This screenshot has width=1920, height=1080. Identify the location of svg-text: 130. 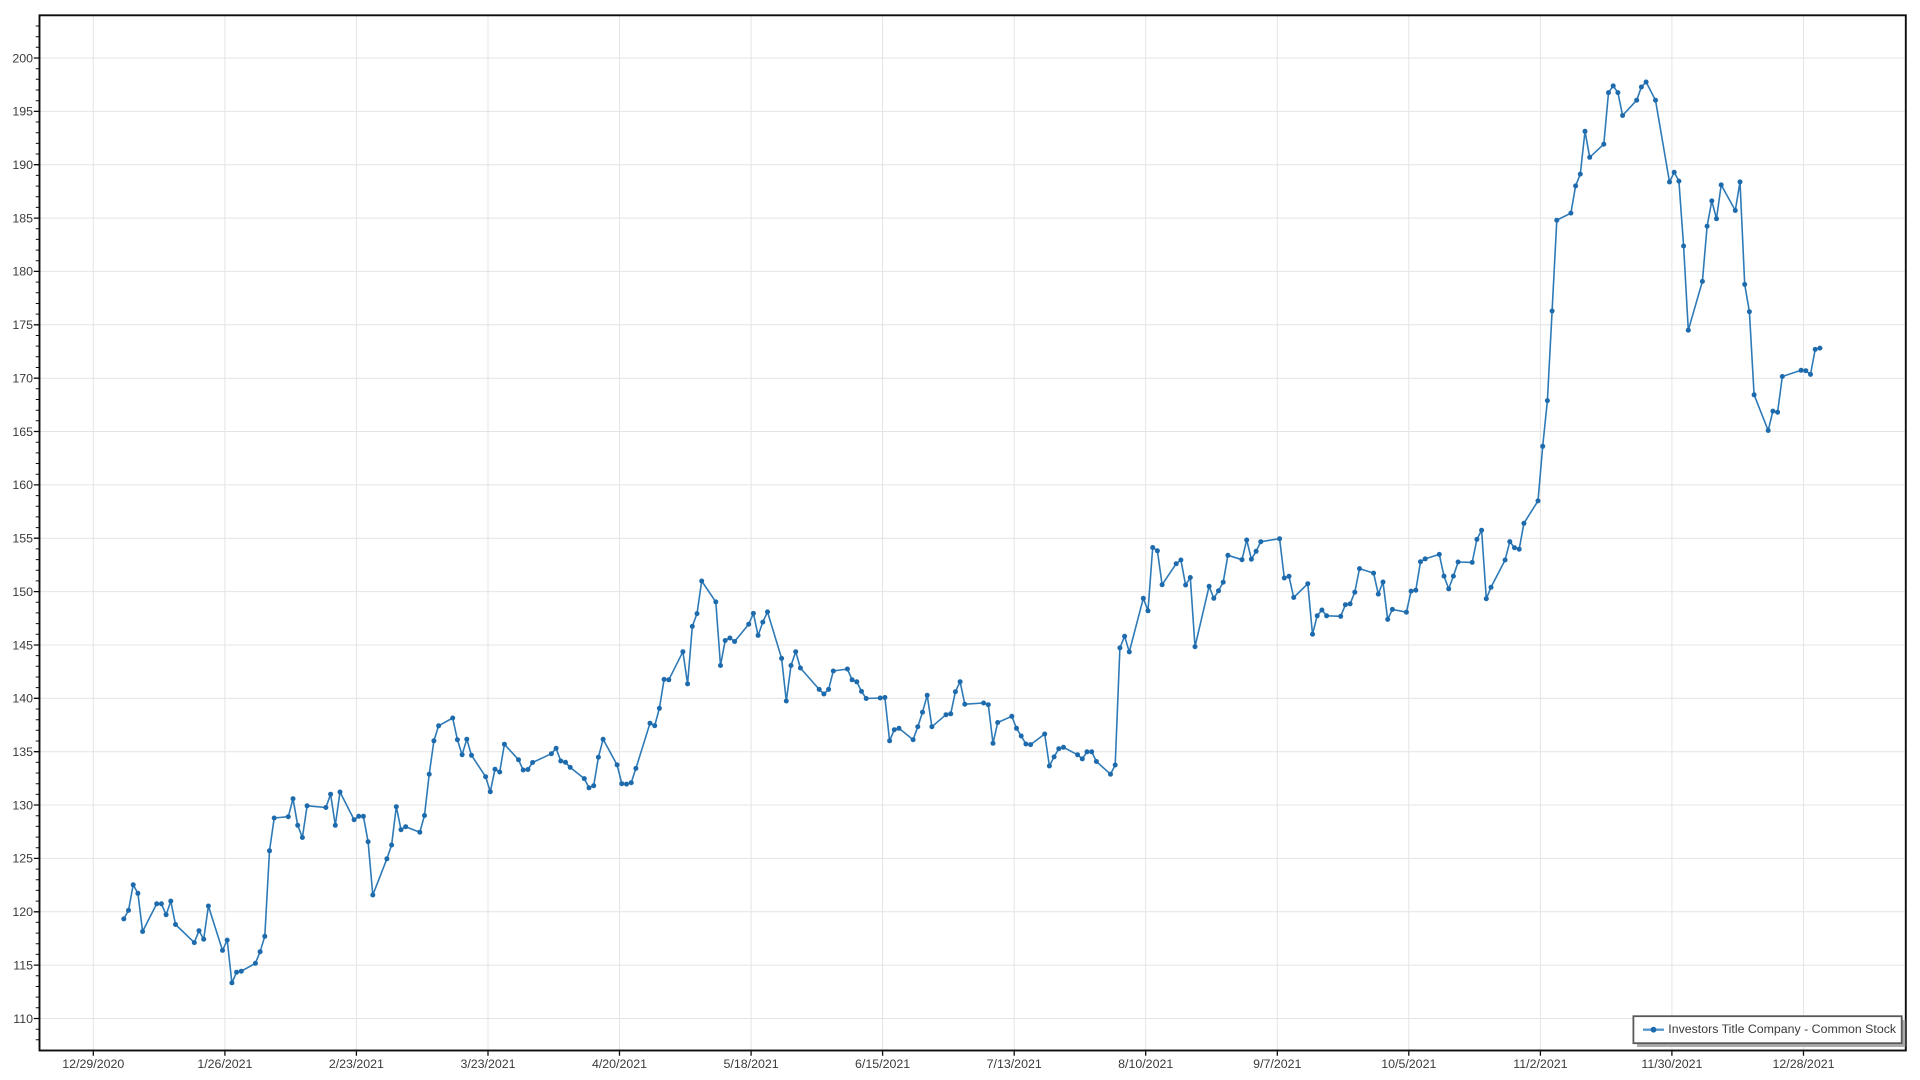
(22, 805).